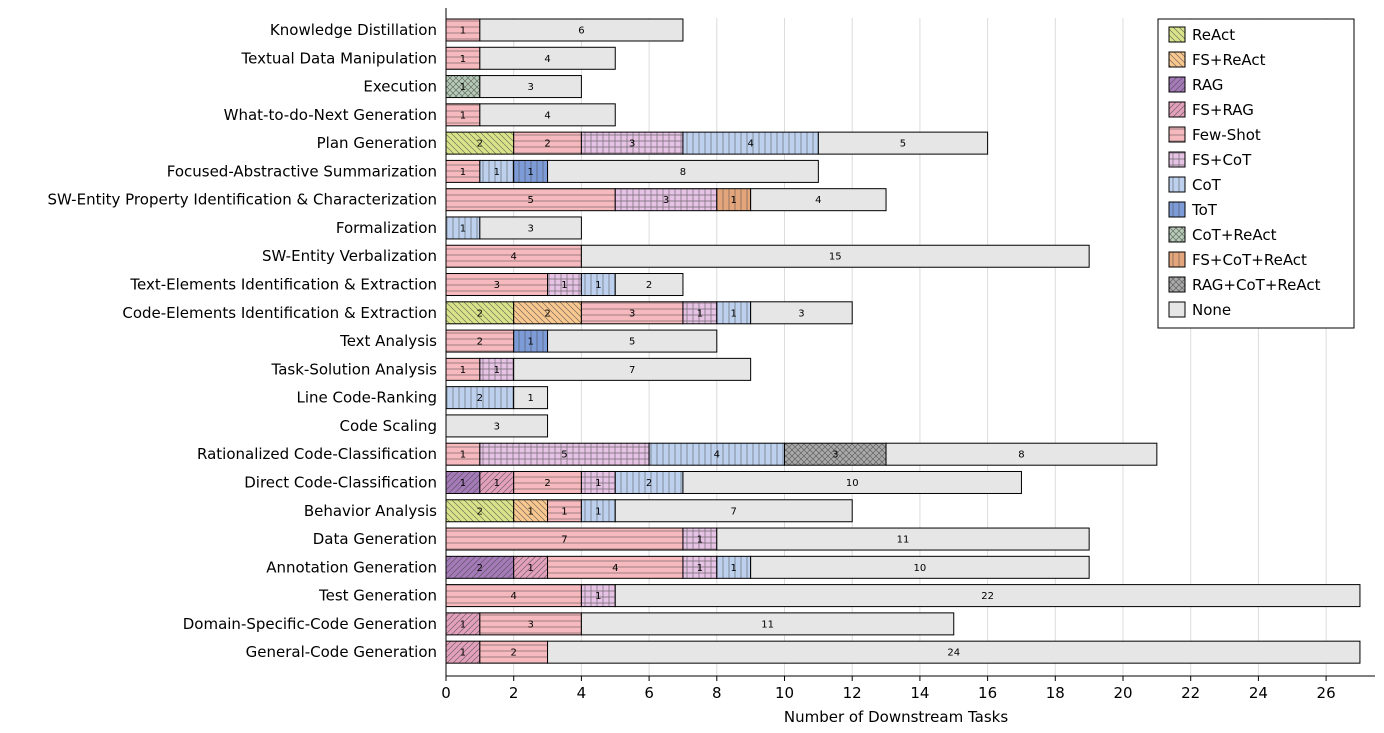 Image resolution: width=1384 pixels, height=733 pixels. I want to click on x-tick-label: 24, so click(1258, 693).